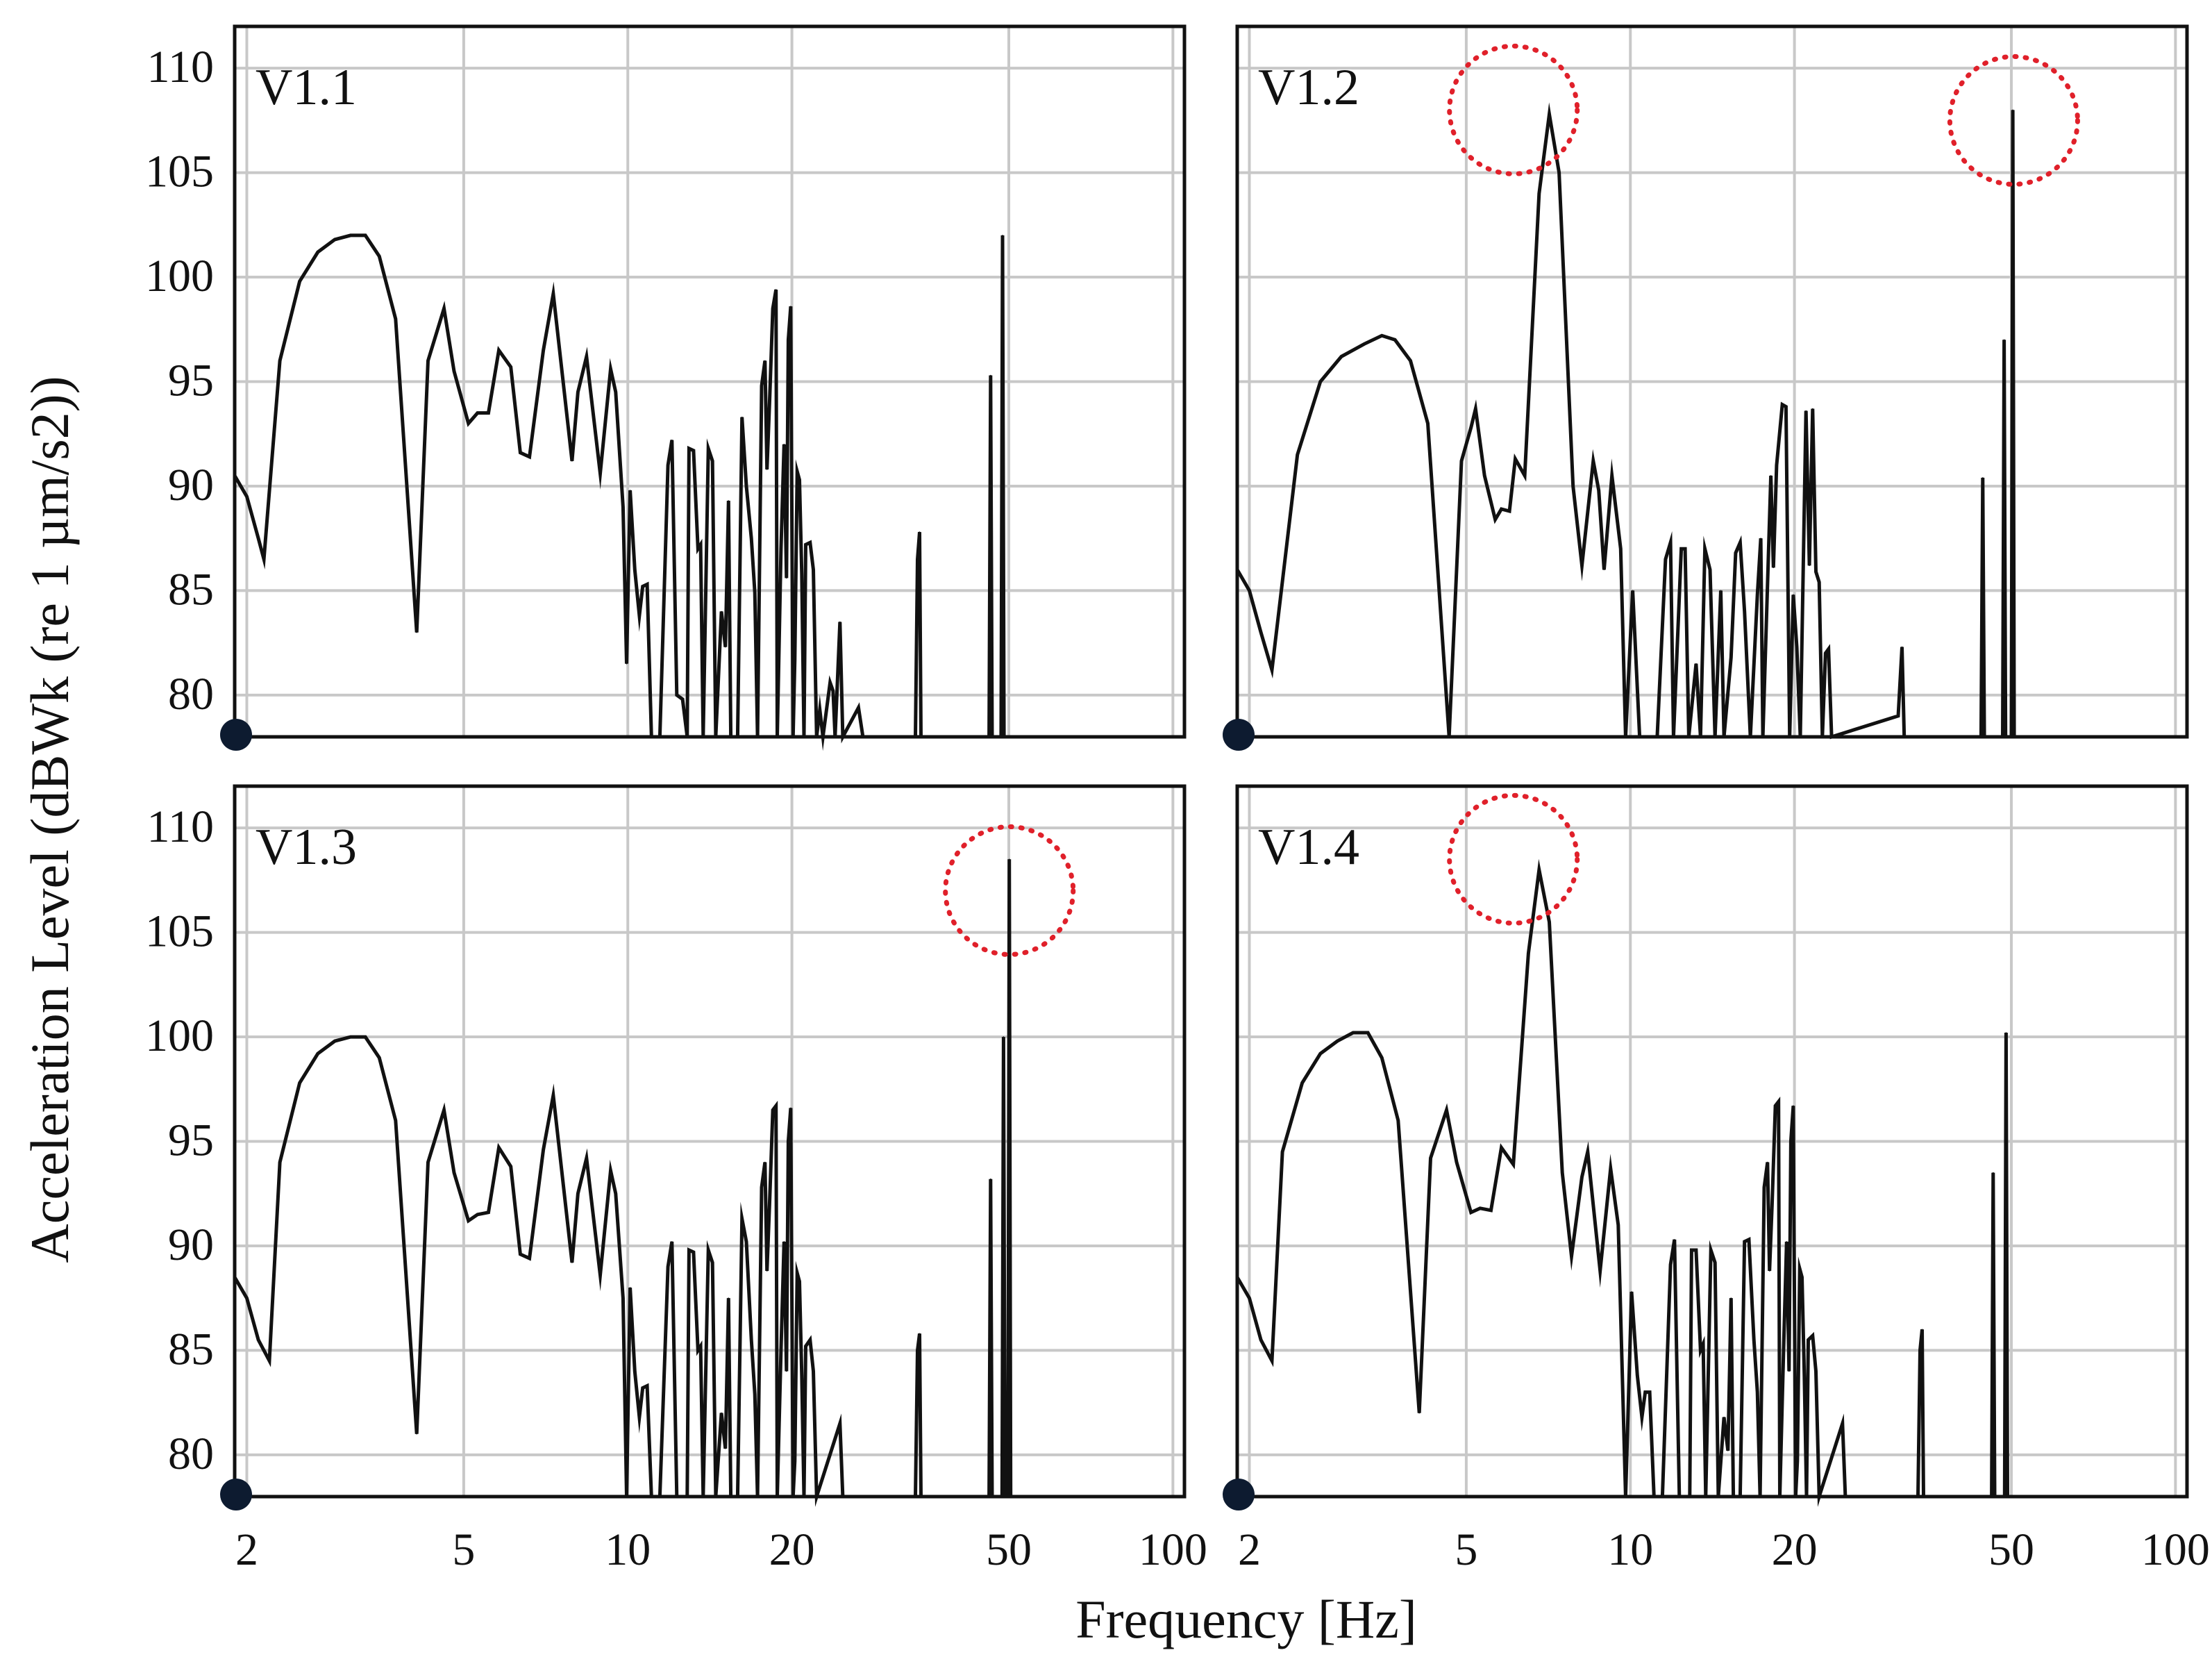  What do you see at coordinates (1308, 87) in the screenshot?
I see `panel-label: V1.2` at bounding box center [1308, 87].